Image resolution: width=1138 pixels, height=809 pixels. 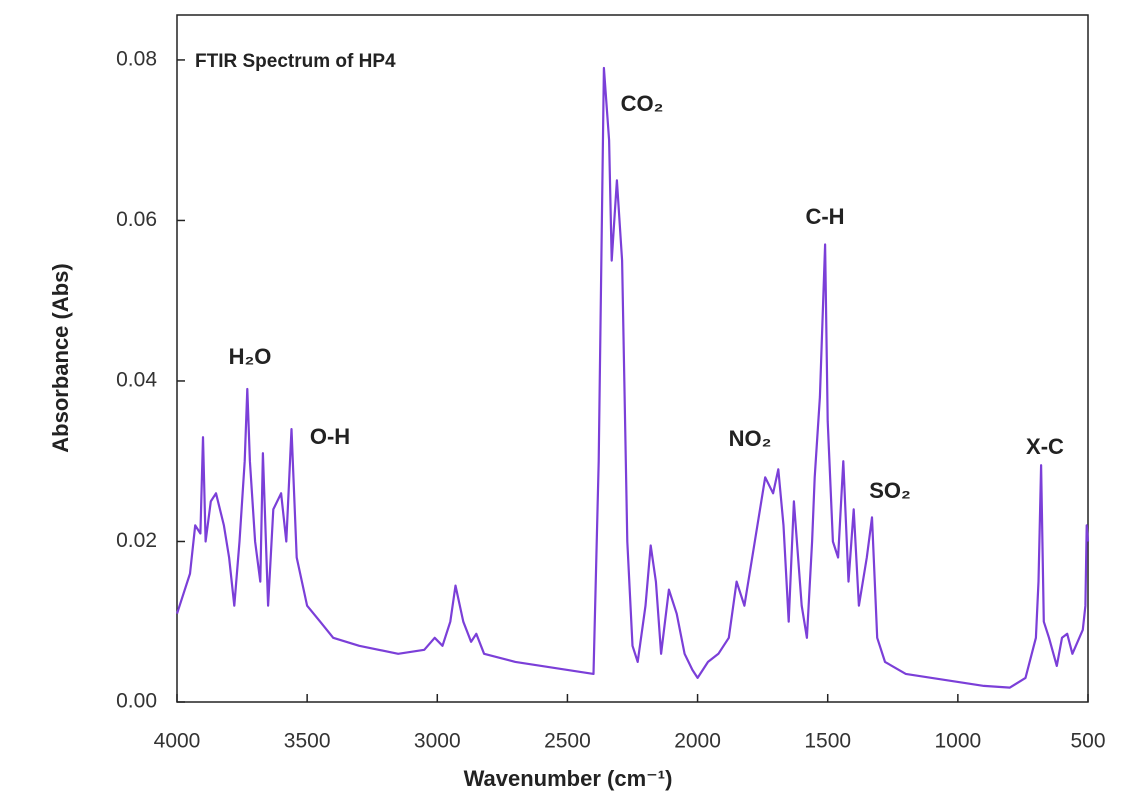 What do you see at coordinates (827, 741) in the screenshot?
I see `x-tick-label: 1500` at bounding box center [827, 741].